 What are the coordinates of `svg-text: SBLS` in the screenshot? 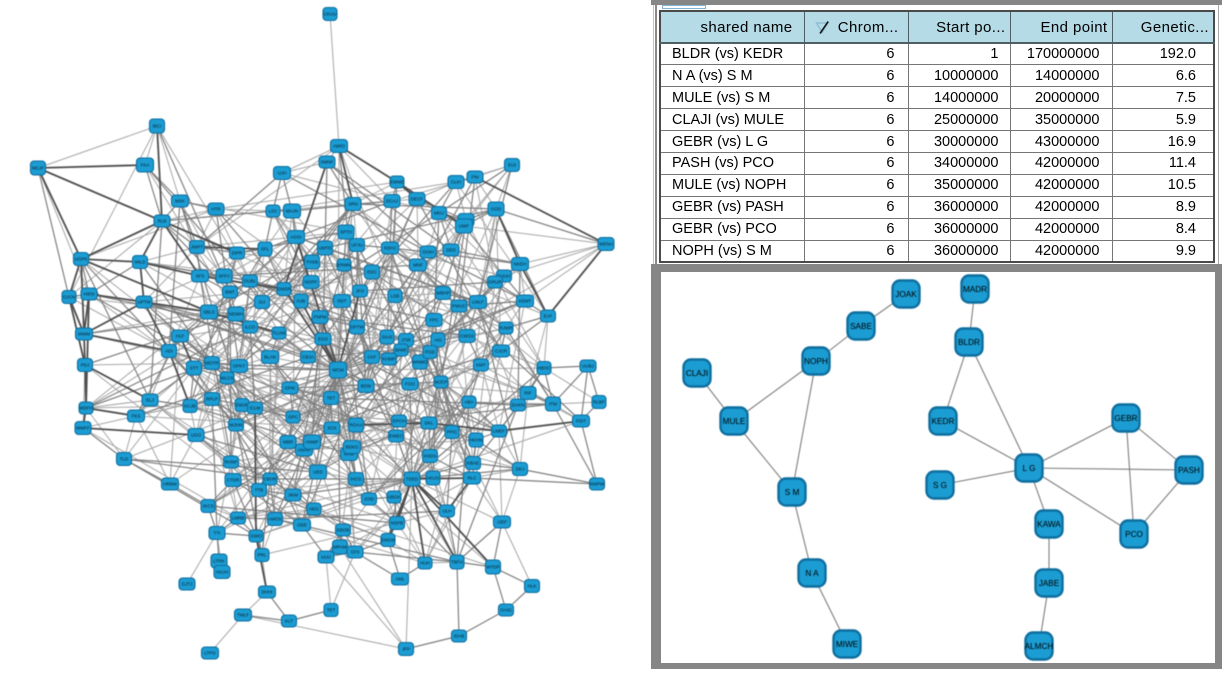 It's located at (209, 312).